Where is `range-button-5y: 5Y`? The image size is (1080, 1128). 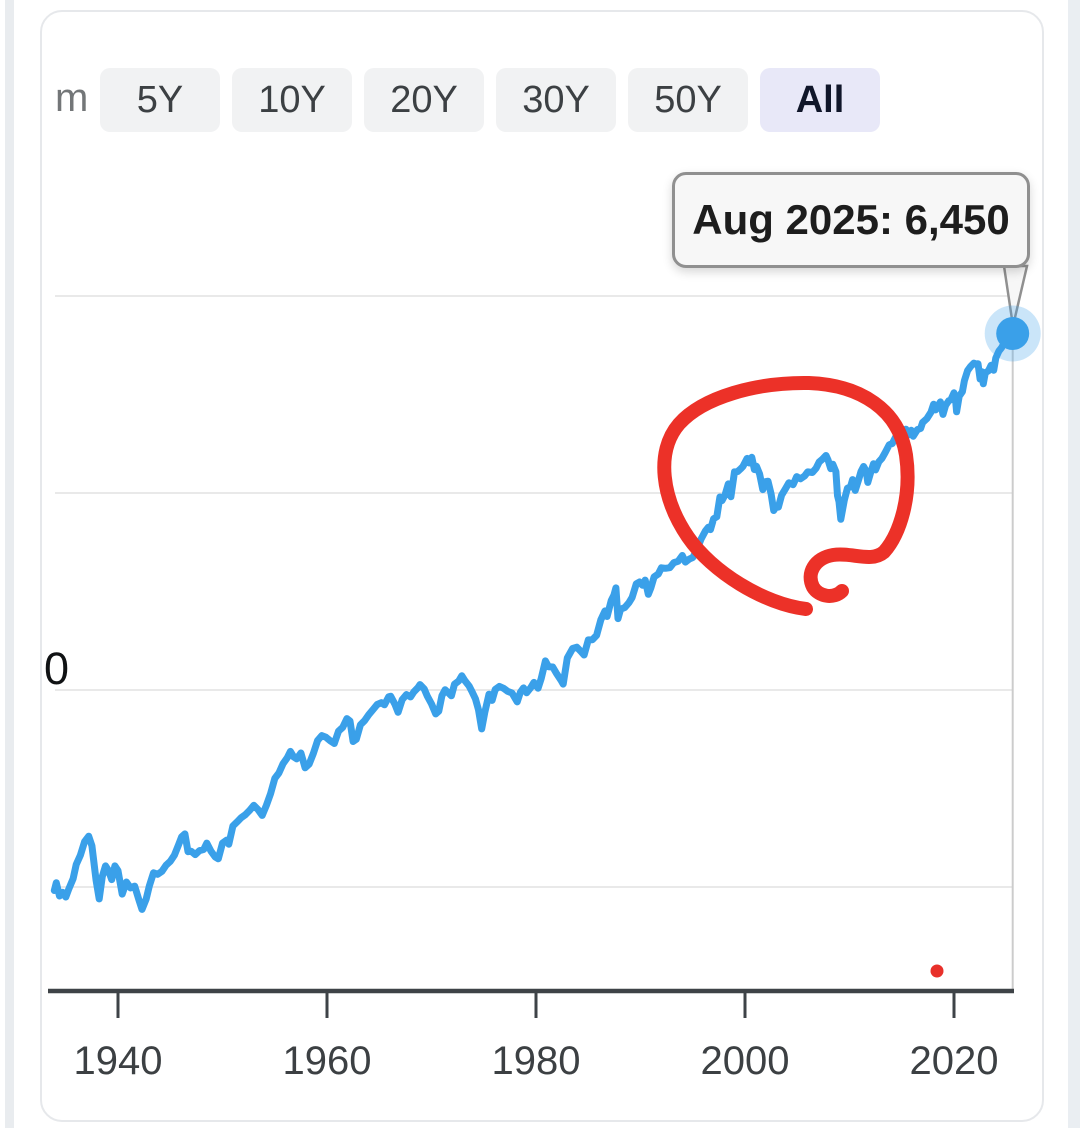
range-button-5y: 5Y is located at coordinates (160, 100).